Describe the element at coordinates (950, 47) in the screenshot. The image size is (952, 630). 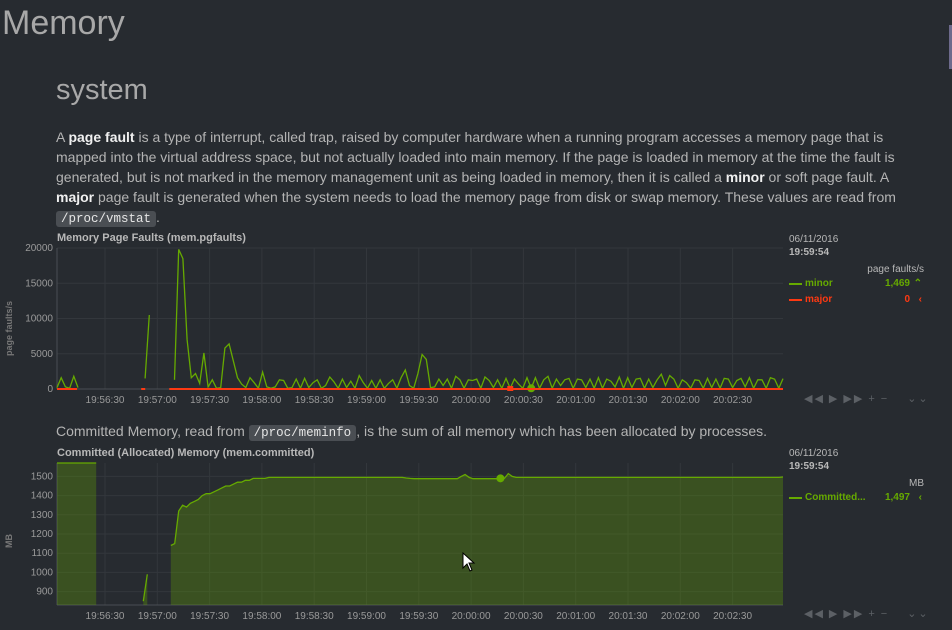
I see `scrollbar-thumb` at that location.